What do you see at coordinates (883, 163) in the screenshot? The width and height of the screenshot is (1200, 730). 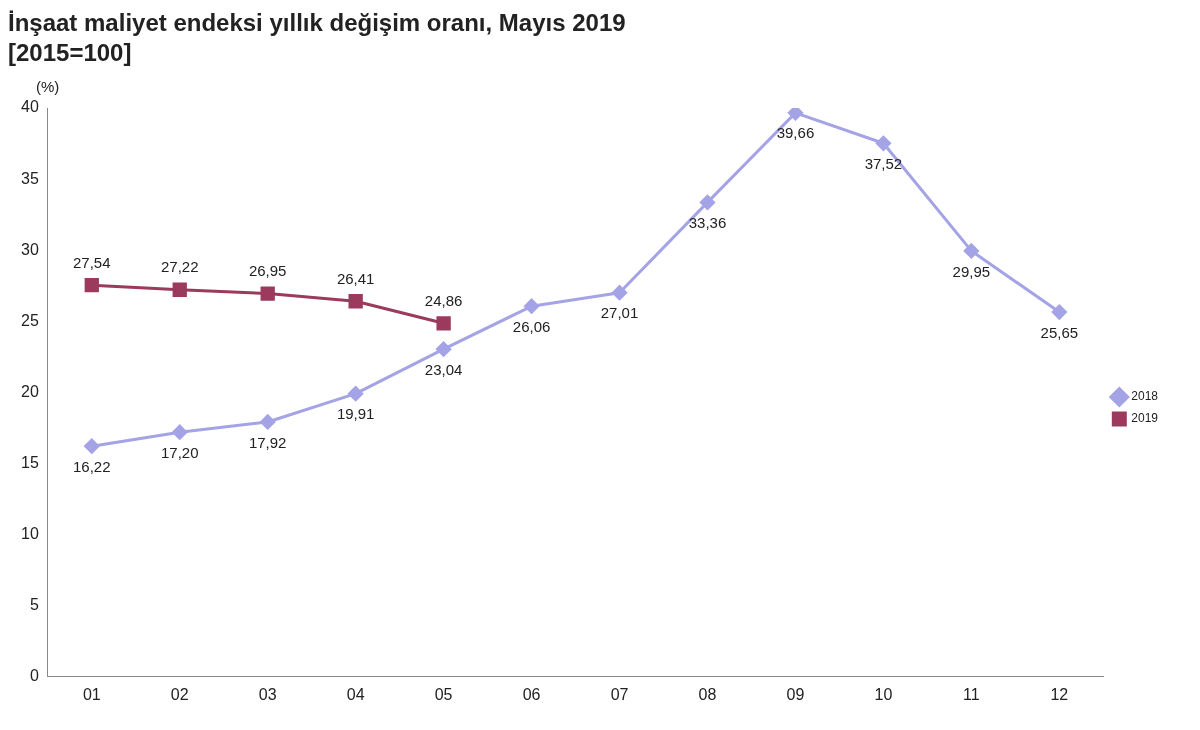 I see `data-label: 37,52` at bounding box center [883, 163].